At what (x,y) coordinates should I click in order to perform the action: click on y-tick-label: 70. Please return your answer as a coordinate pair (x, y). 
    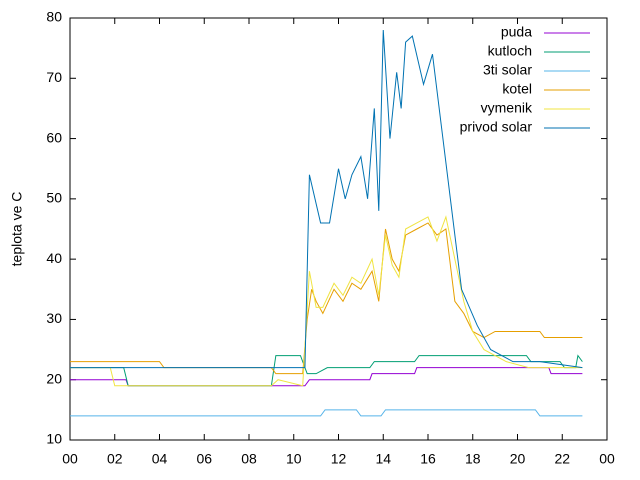
    Looking at the image, I should click on (54, 77).